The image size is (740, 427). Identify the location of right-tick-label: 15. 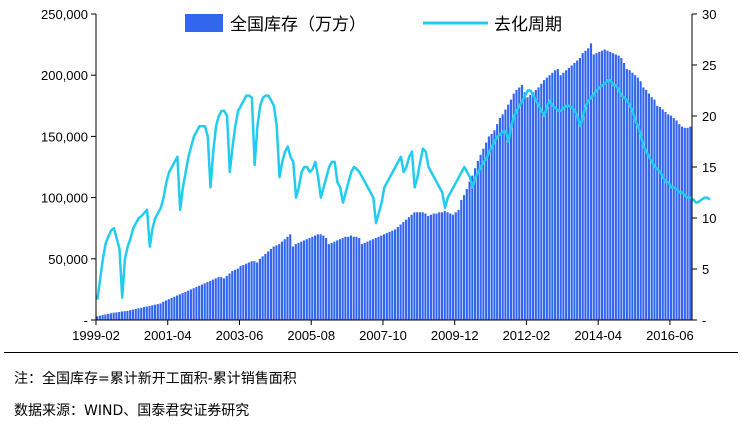
(709, 167).